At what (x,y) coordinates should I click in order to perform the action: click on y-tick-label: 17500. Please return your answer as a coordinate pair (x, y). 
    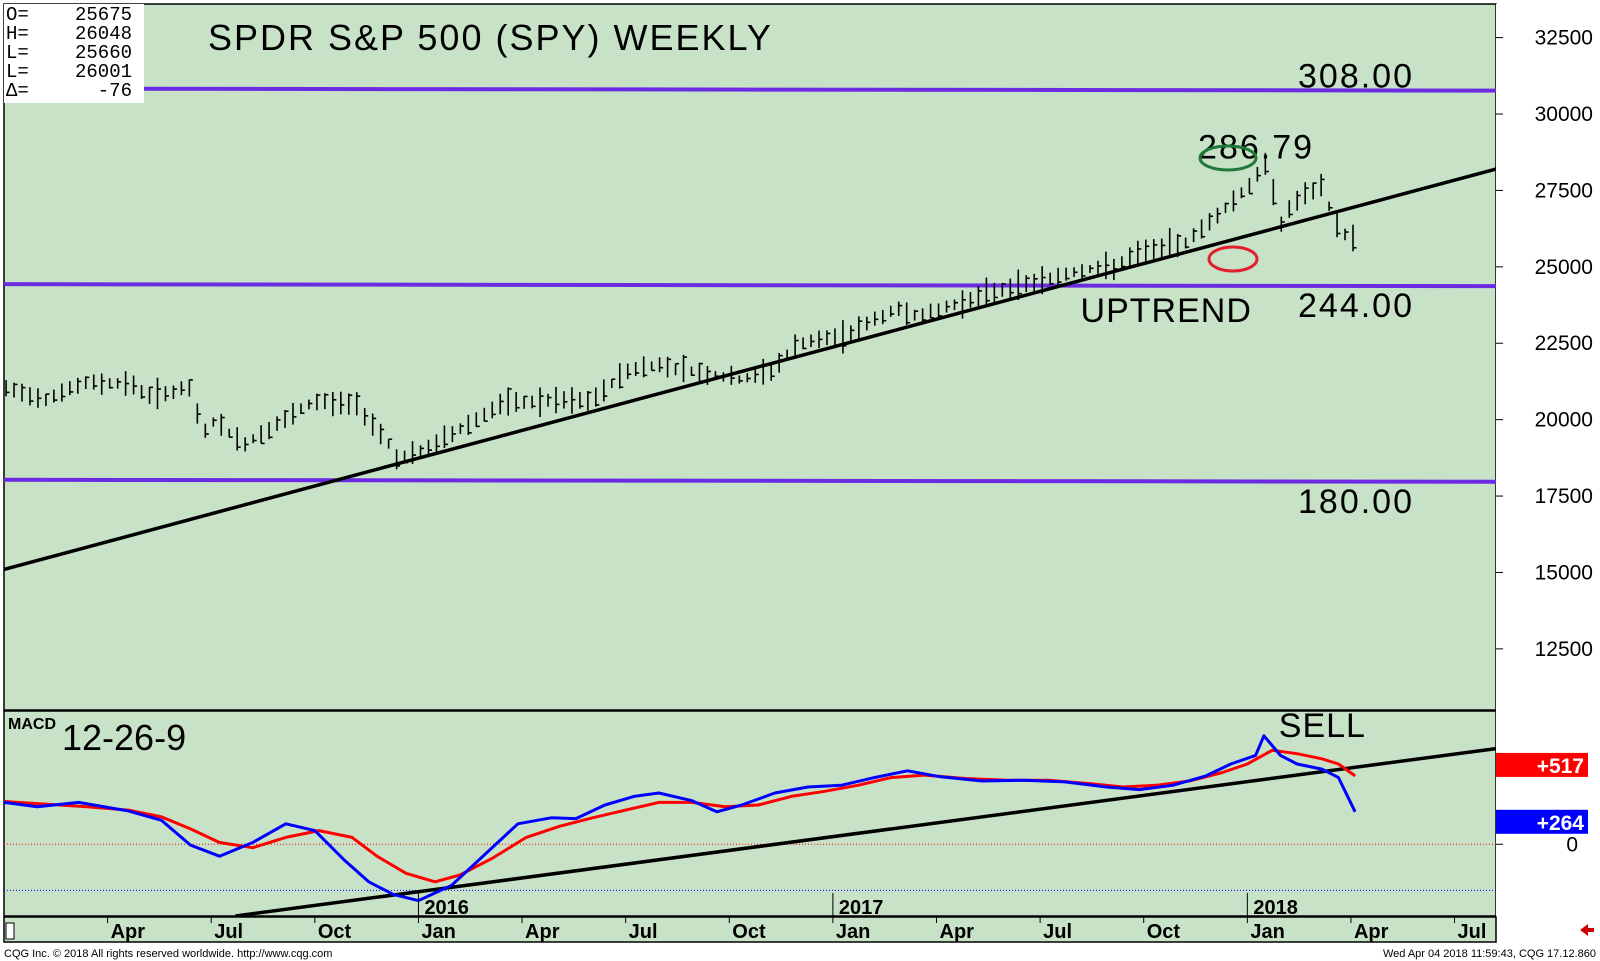
    Looking at the image, I should click on (1564, 496).